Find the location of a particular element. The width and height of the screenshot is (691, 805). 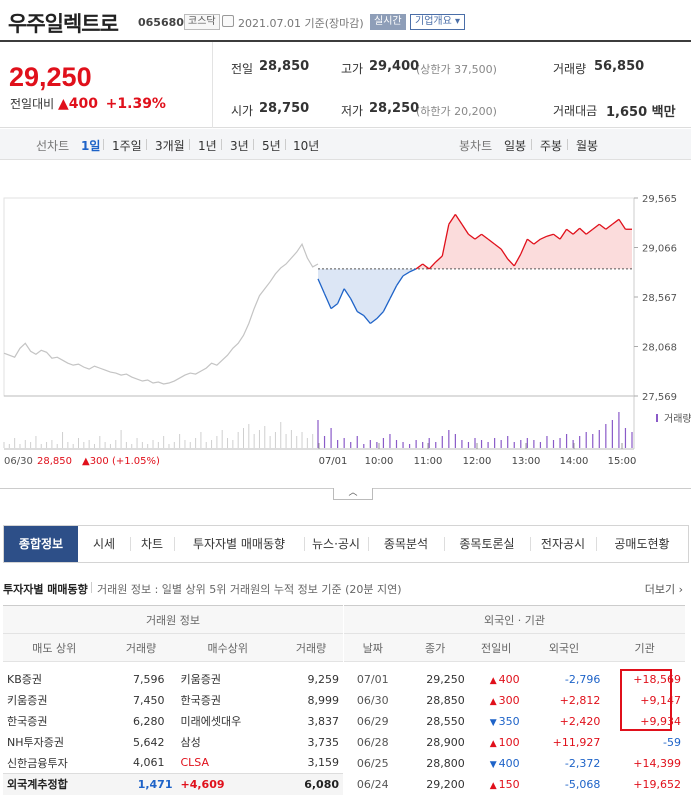

period-1w: 1주일 is located at coordinates (127, 146).